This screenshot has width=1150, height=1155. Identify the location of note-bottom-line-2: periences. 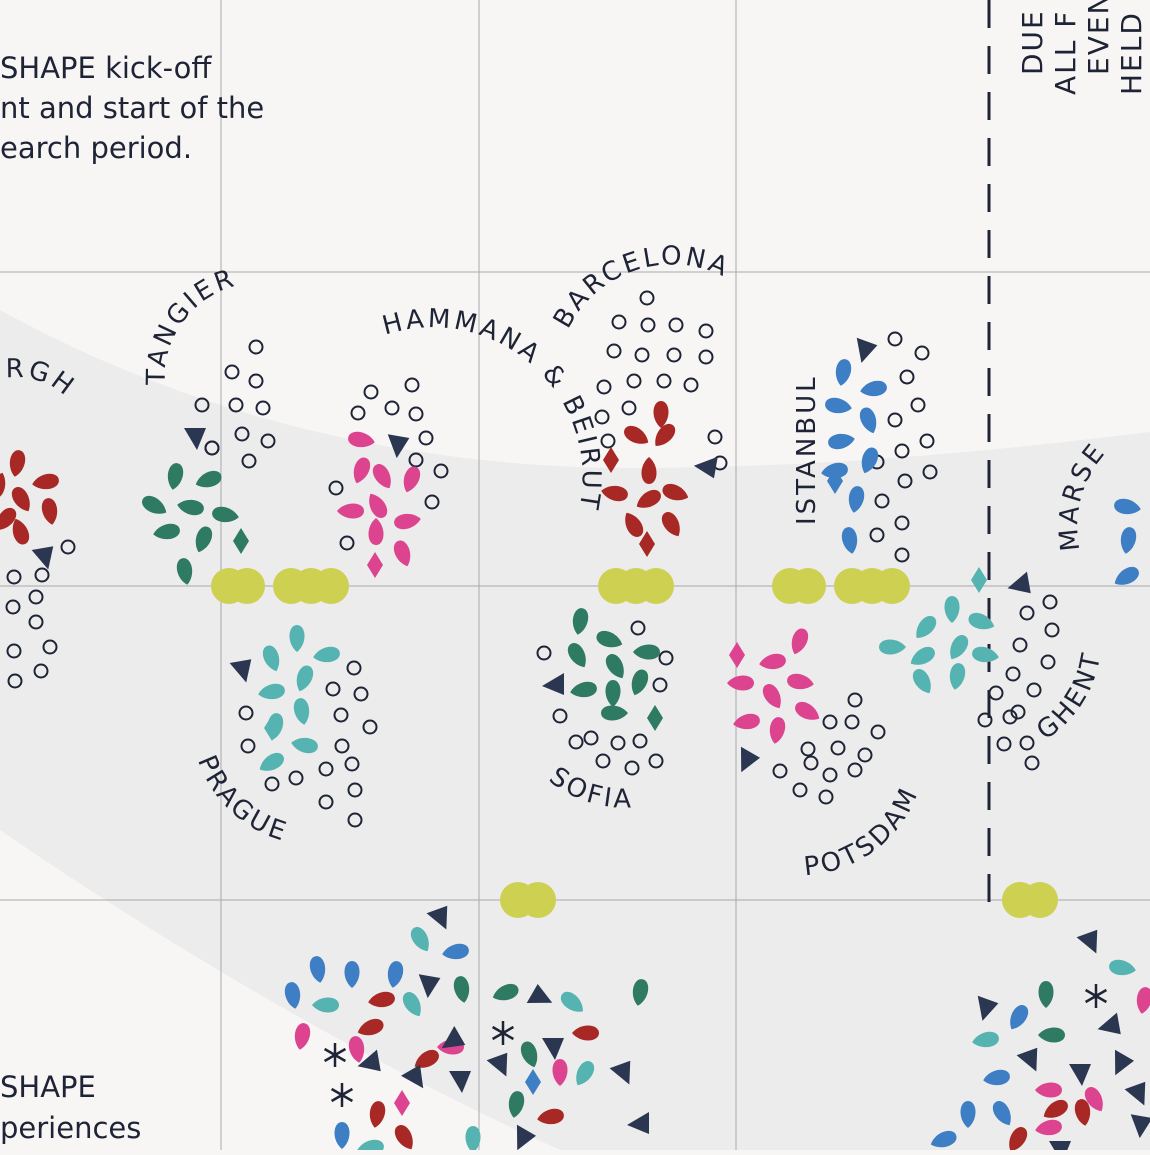
(70, 1128).